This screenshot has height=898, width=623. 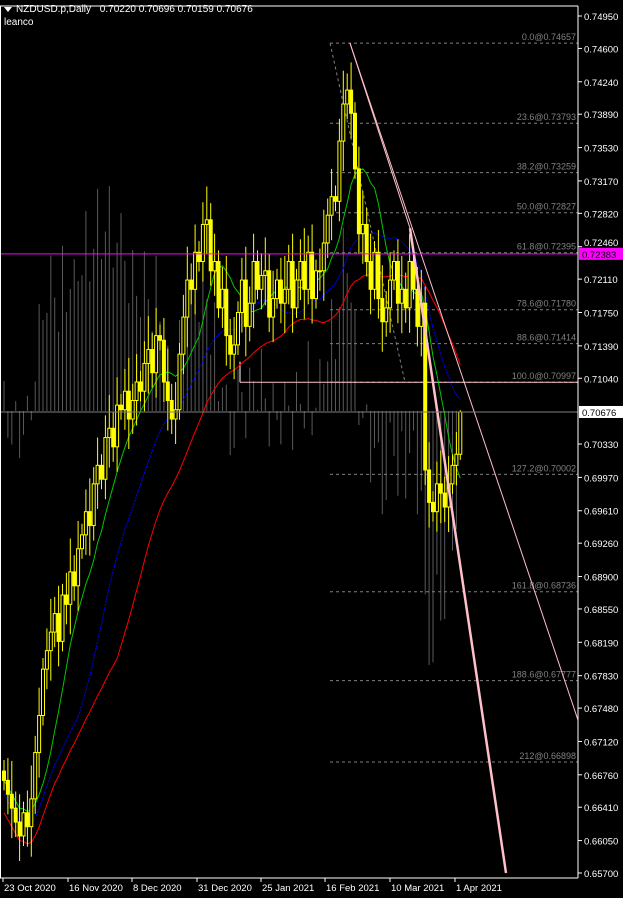 What do you see at coordinates (547, 756) in the screenshot?
I see `fibo-level-label: 212@0.66898` at bounding box center [547, 756].